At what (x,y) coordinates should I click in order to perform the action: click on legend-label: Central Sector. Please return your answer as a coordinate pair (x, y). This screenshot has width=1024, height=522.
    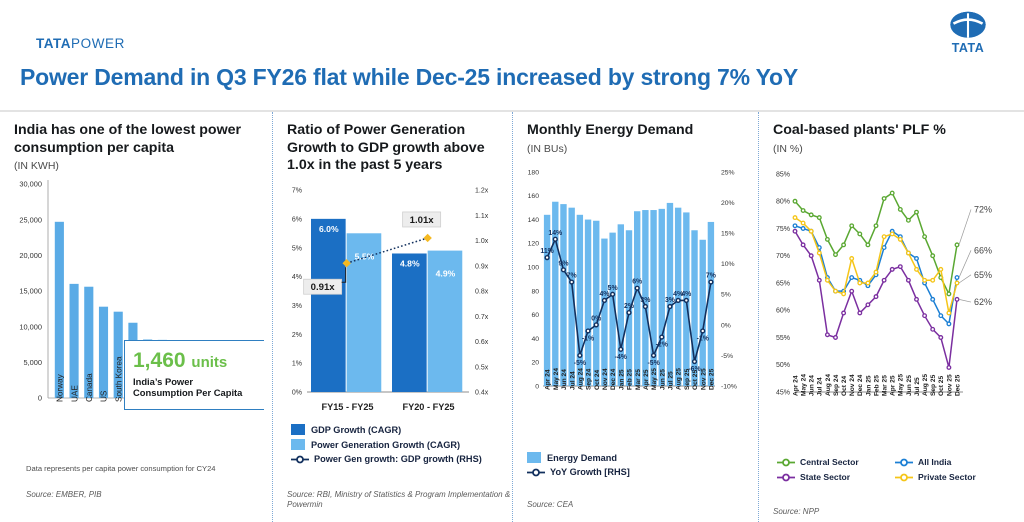
    Looking at the image, I should click on (829, 462).